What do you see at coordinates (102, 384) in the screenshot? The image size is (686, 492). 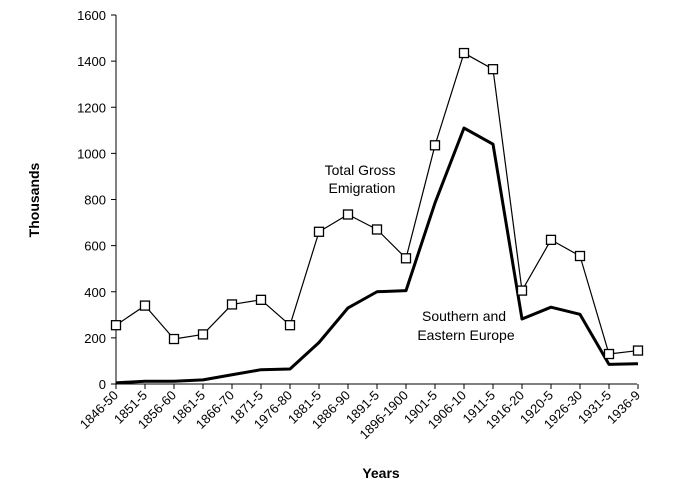 I see `y-tick-label: 0` at bounding box center [102, 384].